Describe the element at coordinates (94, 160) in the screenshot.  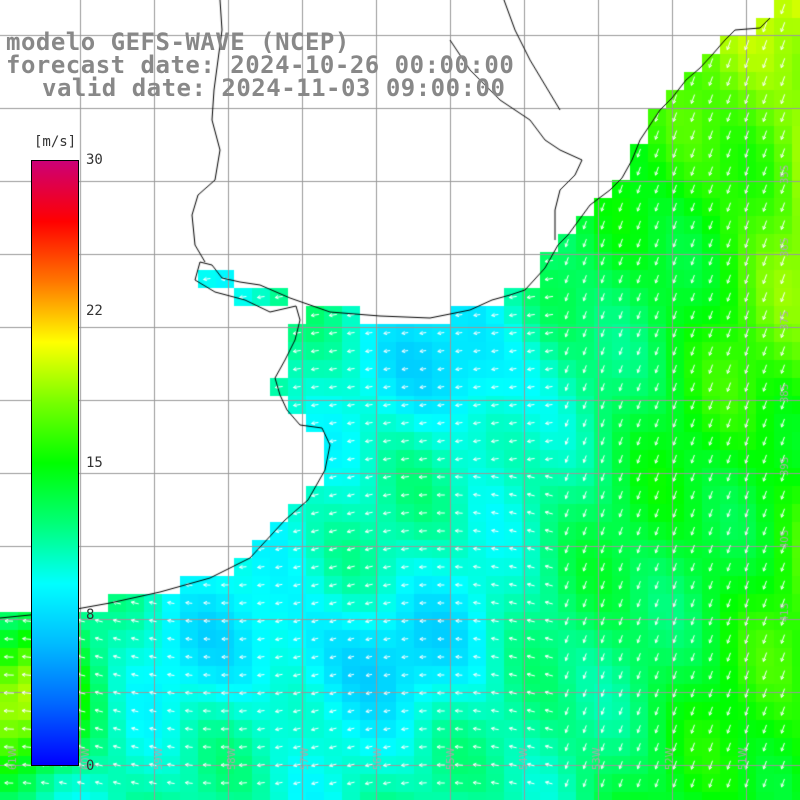
I see `colorbar-tick-30: 30` at that location.